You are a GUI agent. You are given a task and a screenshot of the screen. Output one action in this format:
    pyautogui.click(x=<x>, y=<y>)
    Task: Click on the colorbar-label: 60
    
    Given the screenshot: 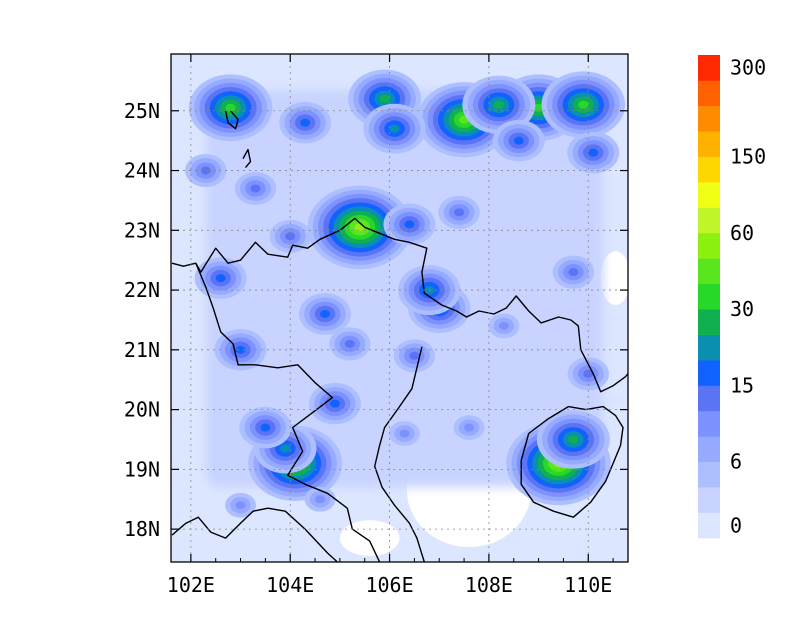 What is the action you would take?
    pyautogui.click(x=742, y=233)
    